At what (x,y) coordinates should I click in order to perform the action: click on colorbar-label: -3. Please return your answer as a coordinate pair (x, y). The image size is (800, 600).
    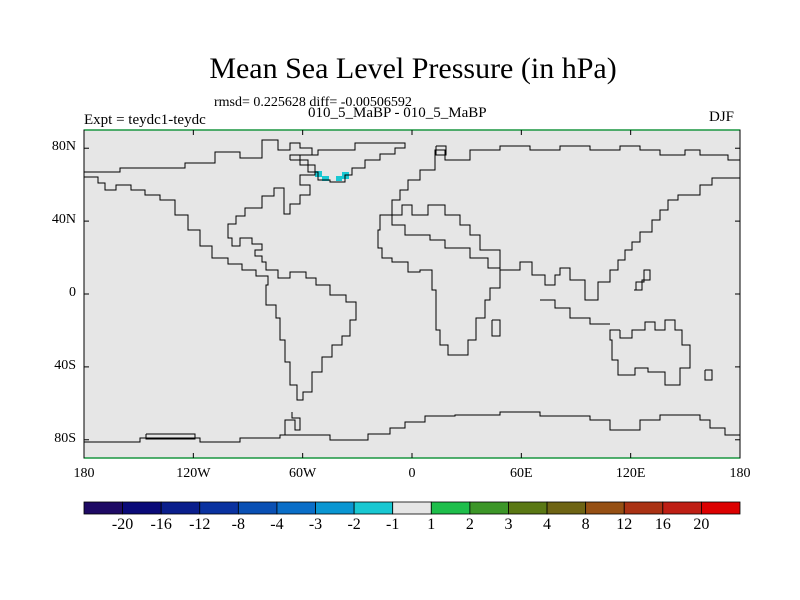
    Looking at the image, I should click on (315, 524).